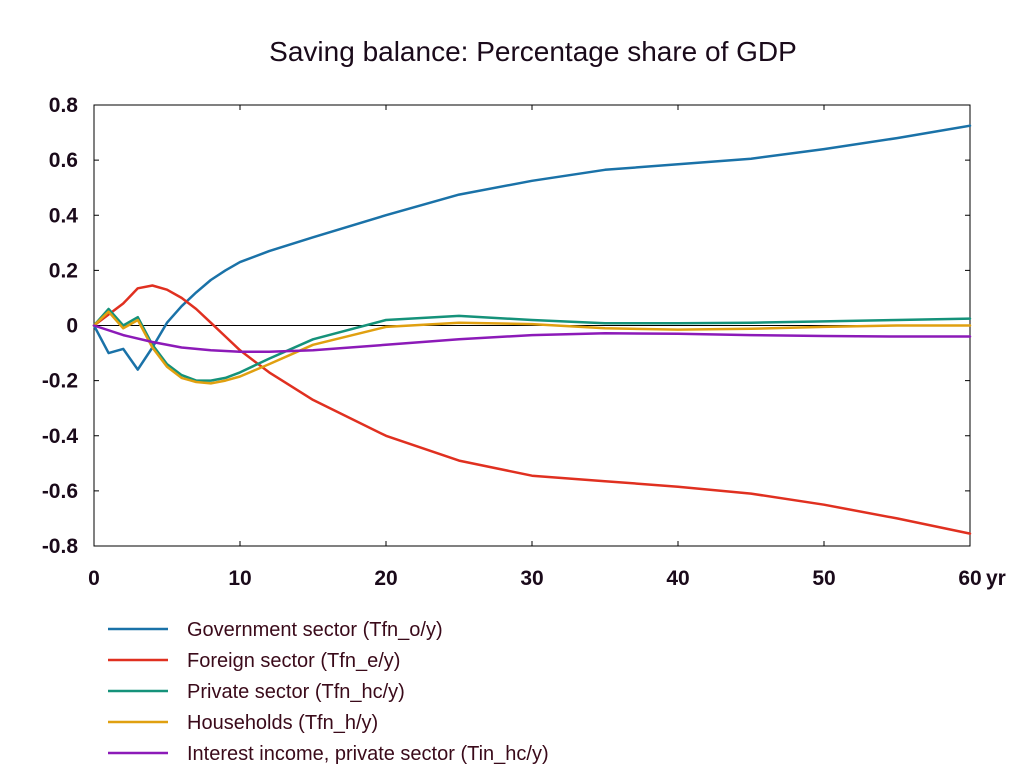  What do you see at coordinates (94, 578) in the screenshot?
I see `x-tick-label: 0` at bounding box center [94, 578].